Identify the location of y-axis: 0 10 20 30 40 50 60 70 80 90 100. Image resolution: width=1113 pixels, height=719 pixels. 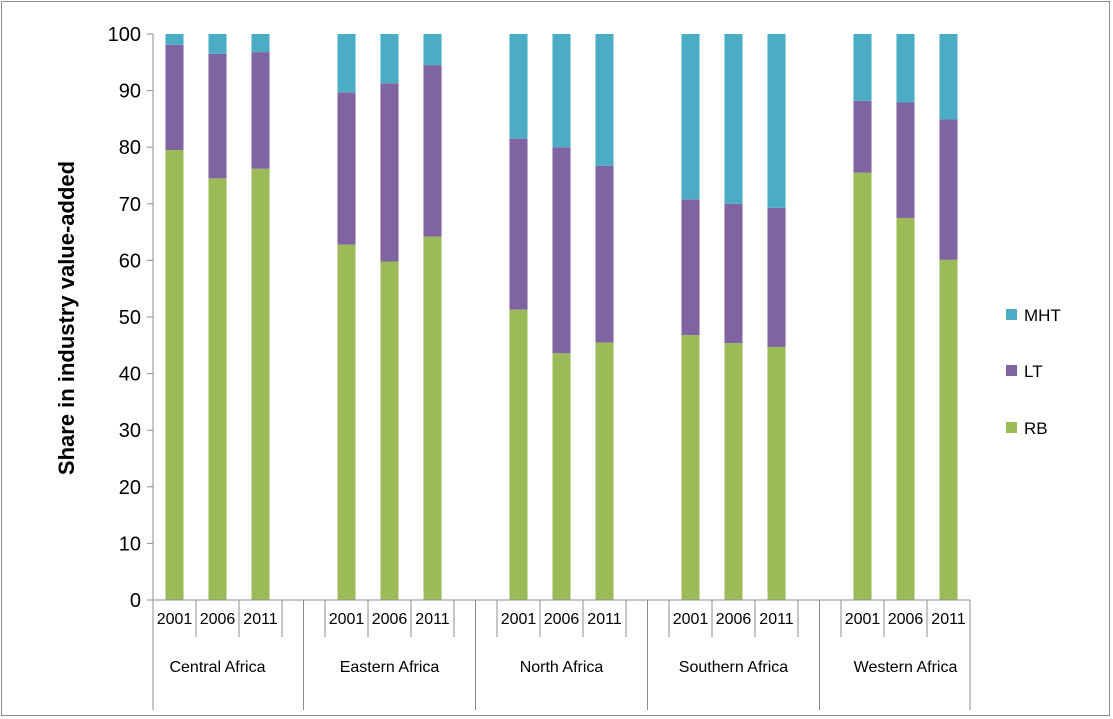
(131, 318).